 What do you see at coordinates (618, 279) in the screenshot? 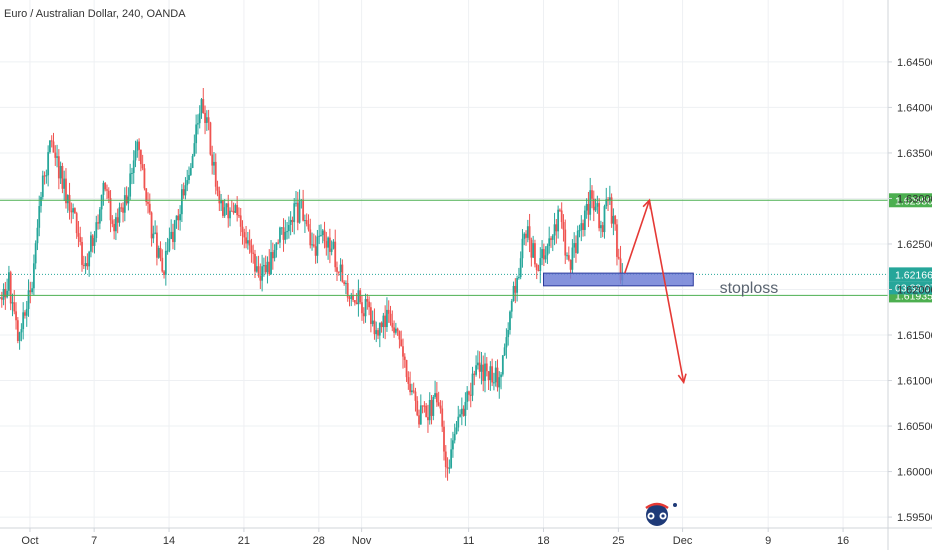
I see `stoploss-zone` at bounding box center [618, 279].